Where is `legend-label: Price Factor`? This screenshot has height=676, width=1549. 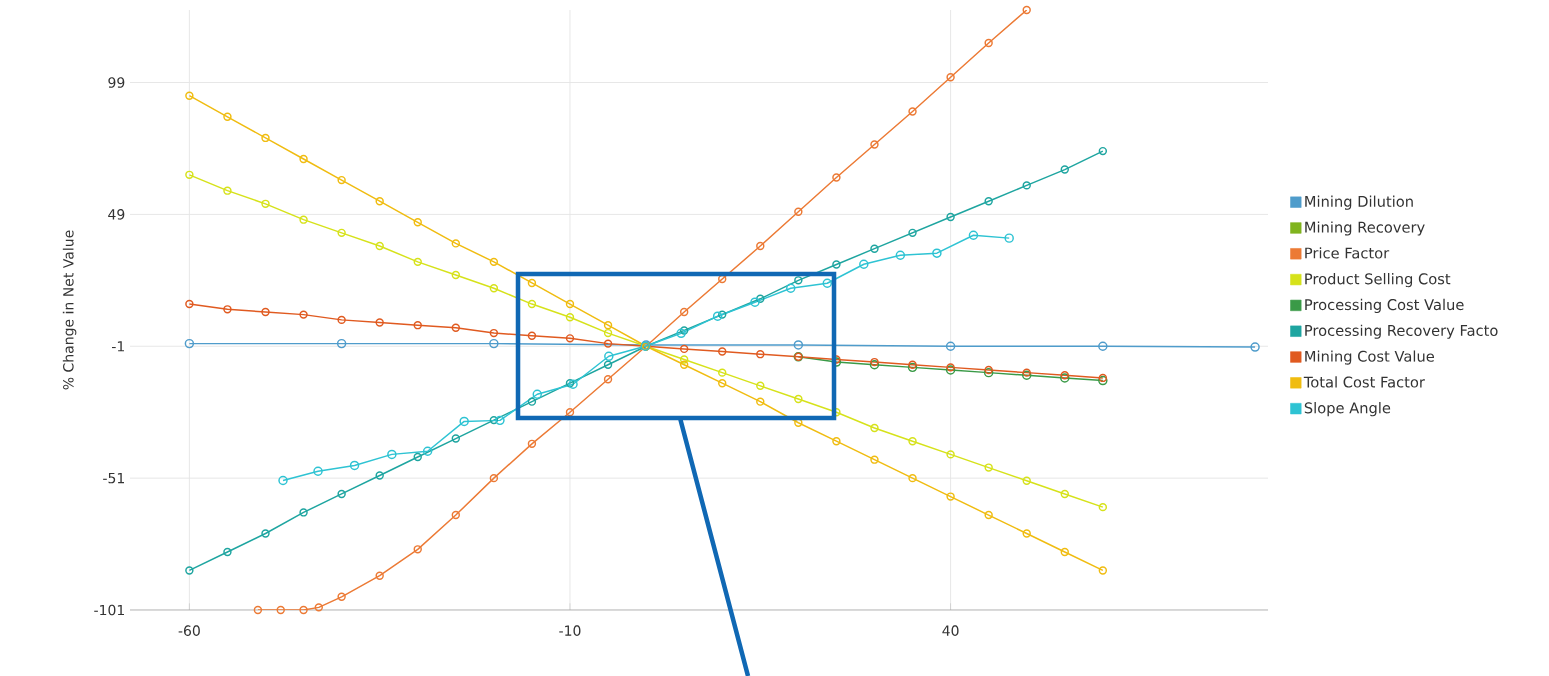 legend-label: Price Factor is located at coordinates (1347, 253).